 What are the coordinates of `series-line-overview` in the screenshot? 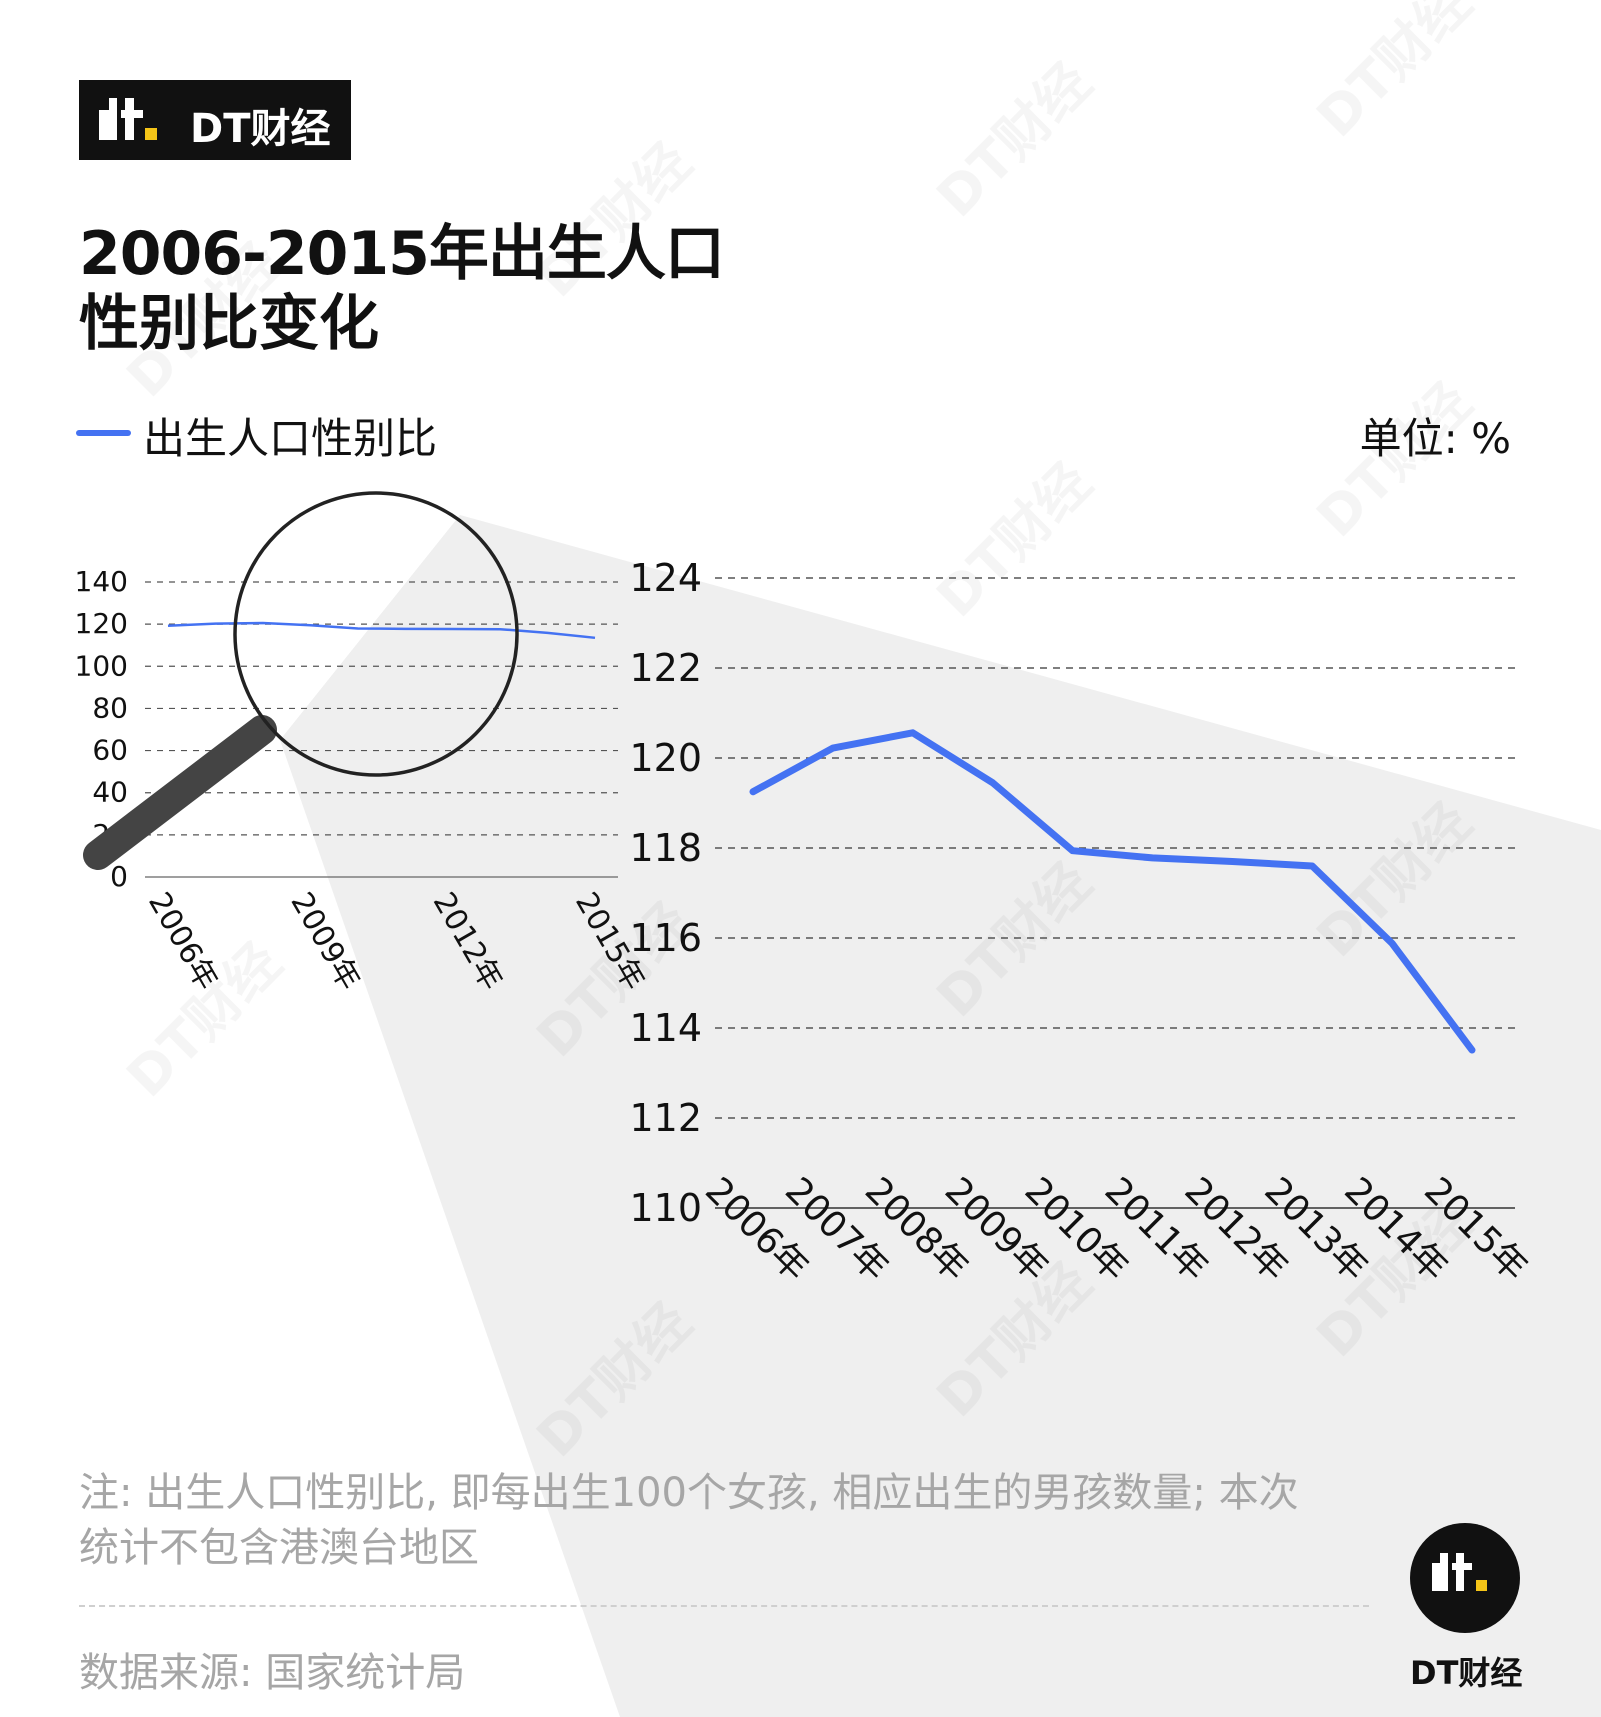 It's located at (381, 630).